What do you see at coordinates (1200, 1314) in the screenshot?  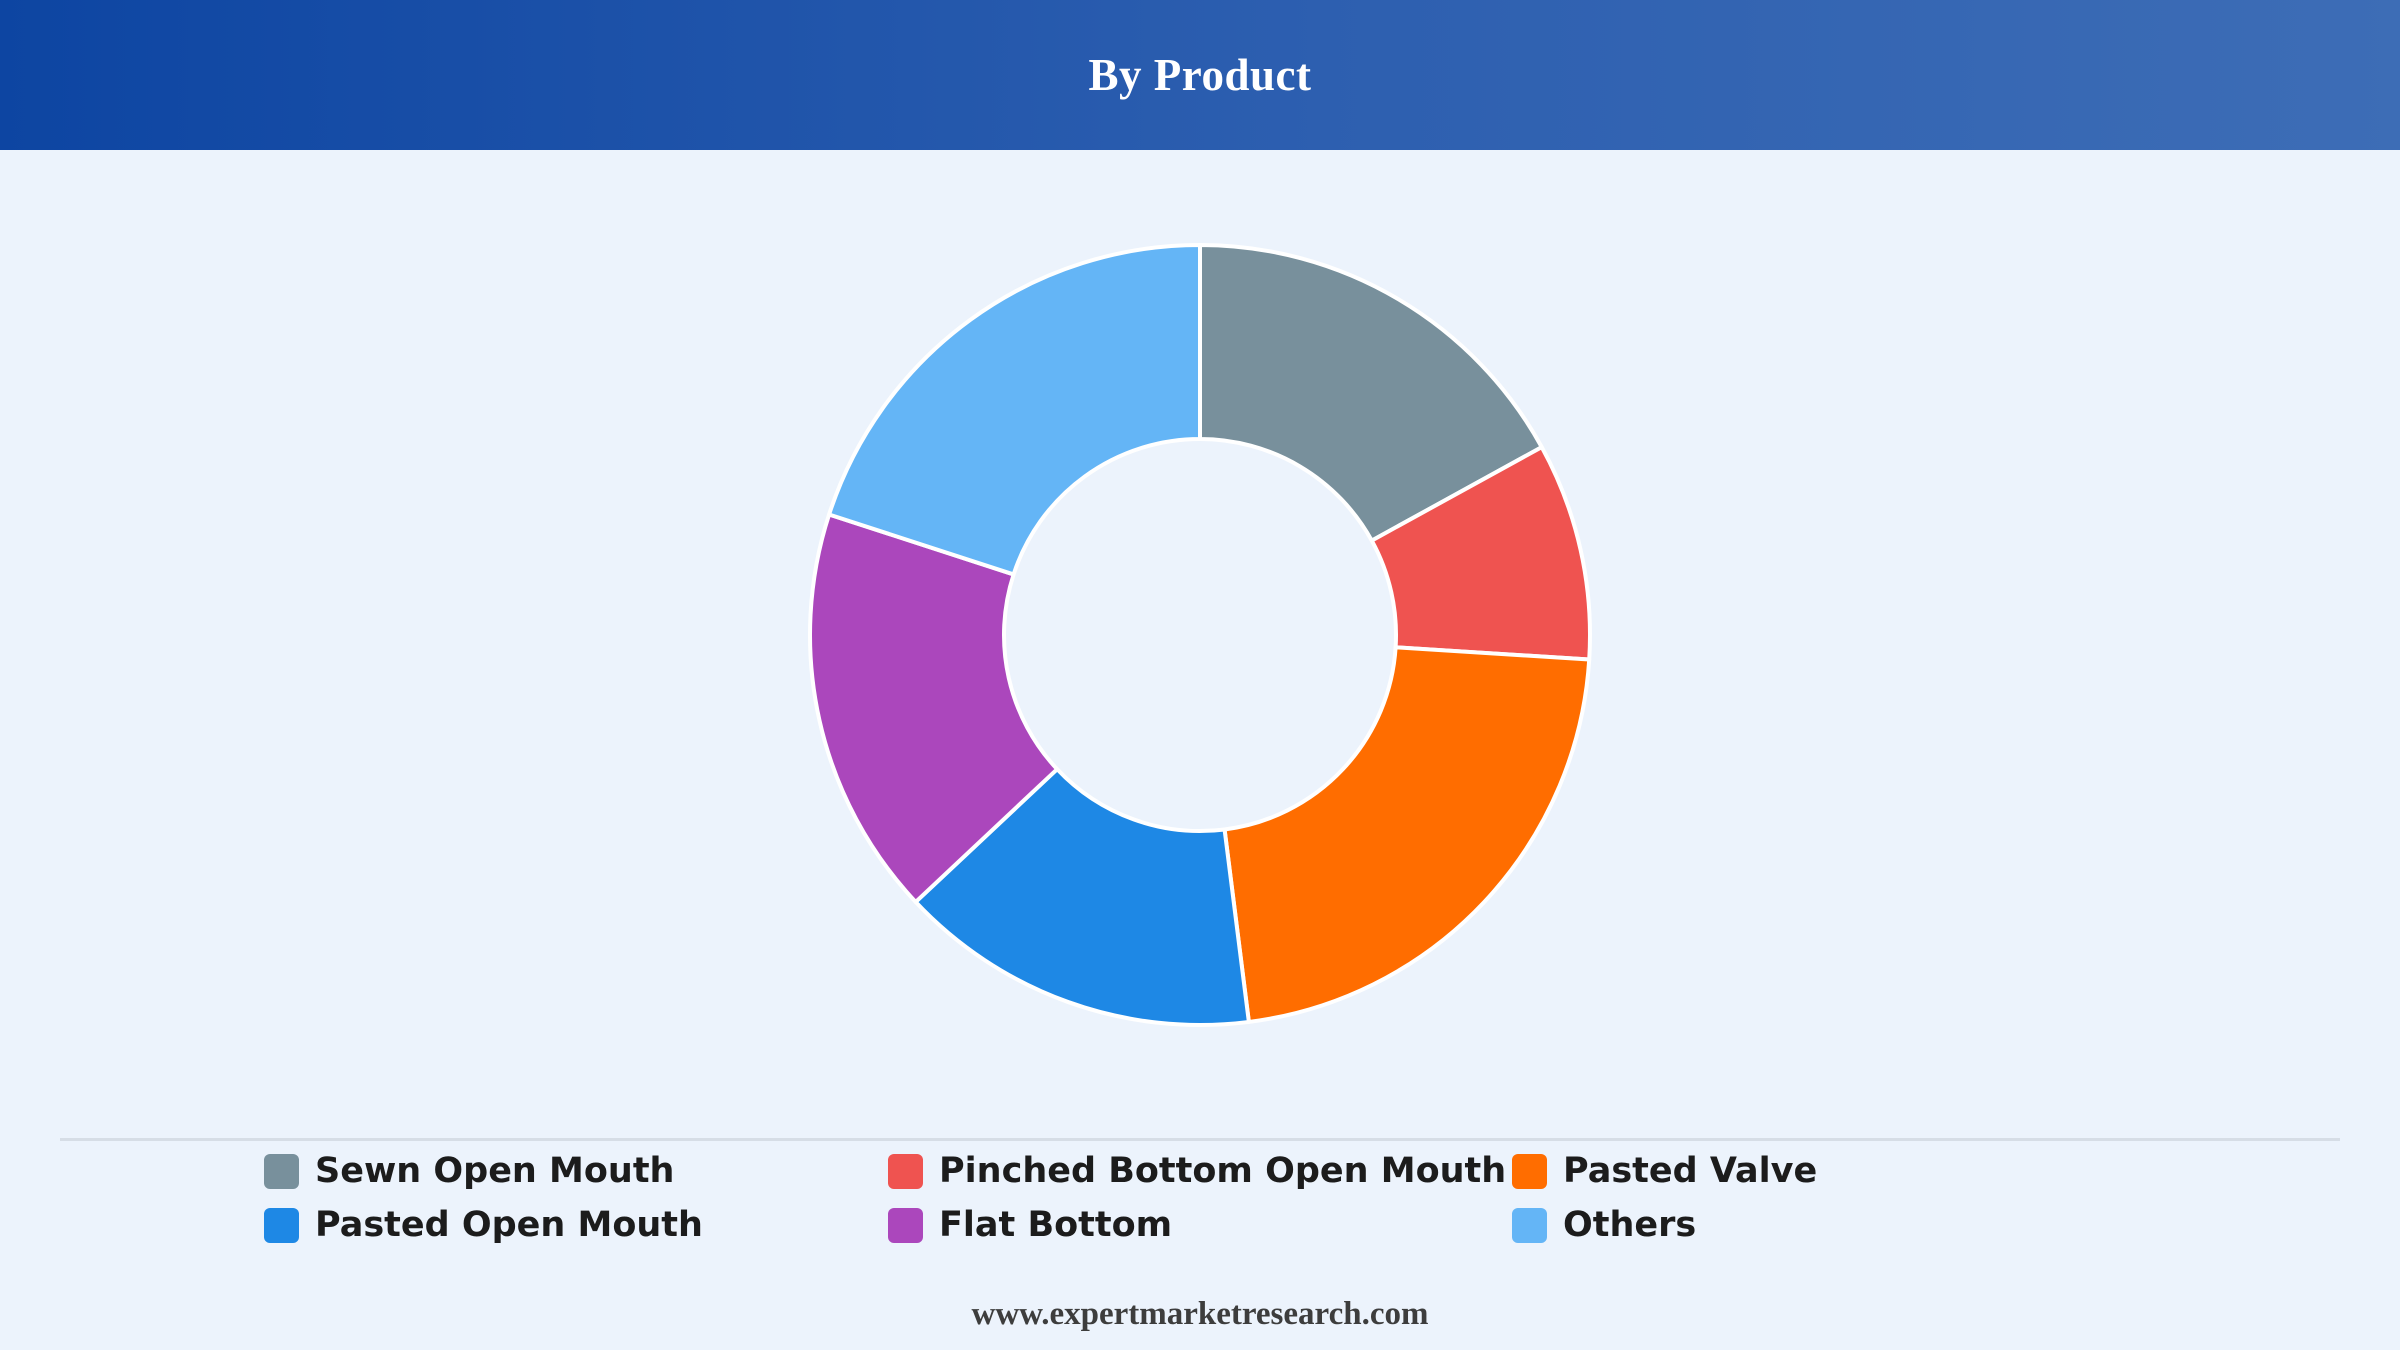 I see `source-url: www.expertmarketresearch.com` at bounding box center [1200, 1314].